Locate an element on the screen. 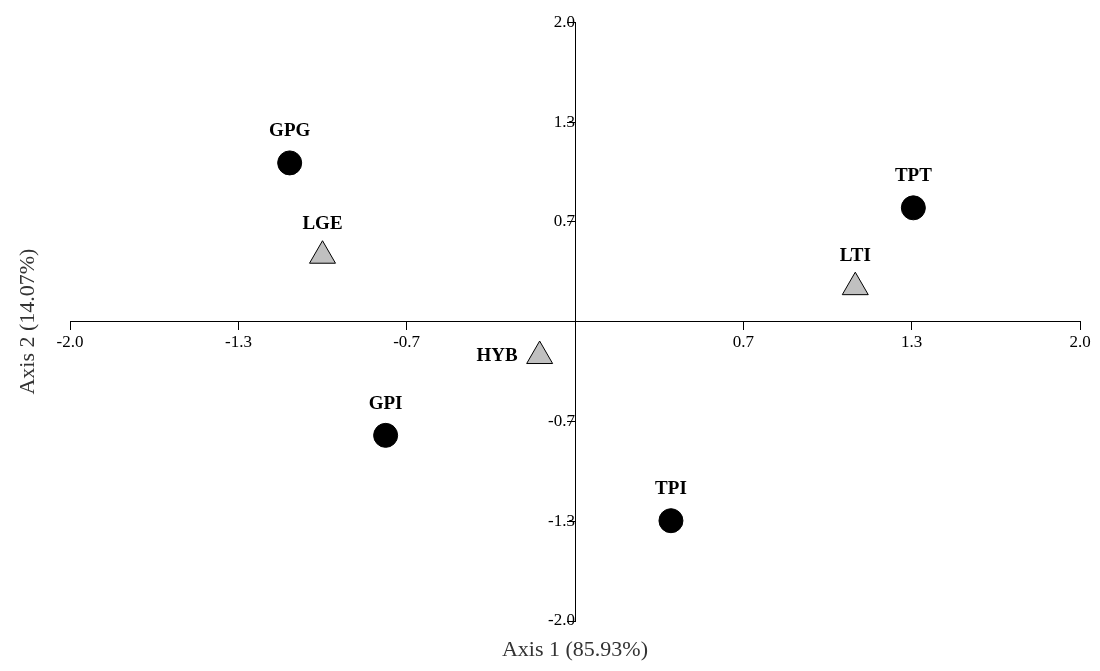 The height and width of the screenshot is (671, 1100). annotation: GPI is located at coordinates (385, 402).